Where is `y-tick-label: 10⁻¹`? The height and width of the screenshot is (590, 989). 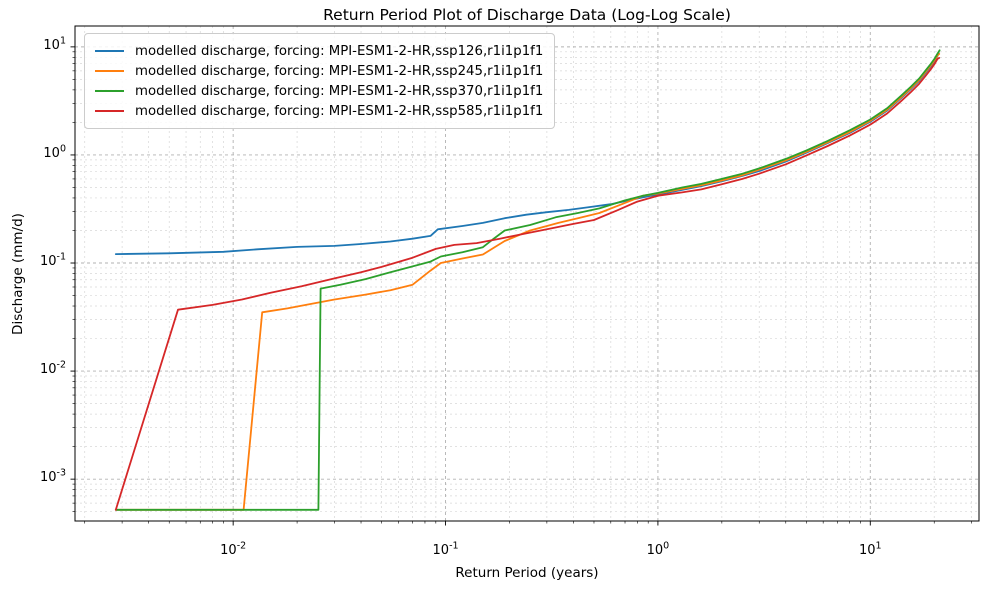
y-tick-label: 10⁻¹ is located at coordinates (52, 260).